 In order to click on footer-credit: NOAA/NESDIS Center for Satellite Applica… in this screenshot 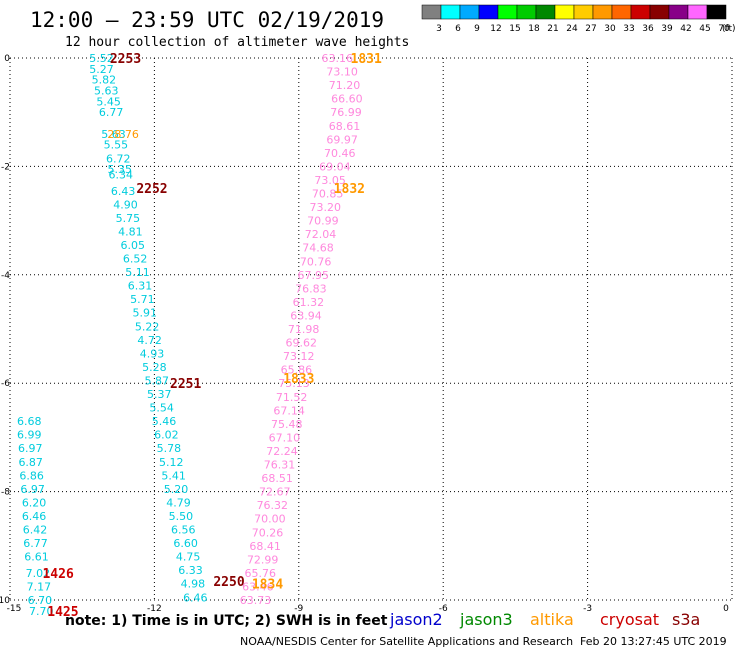, I will do `click(406, 641)`.